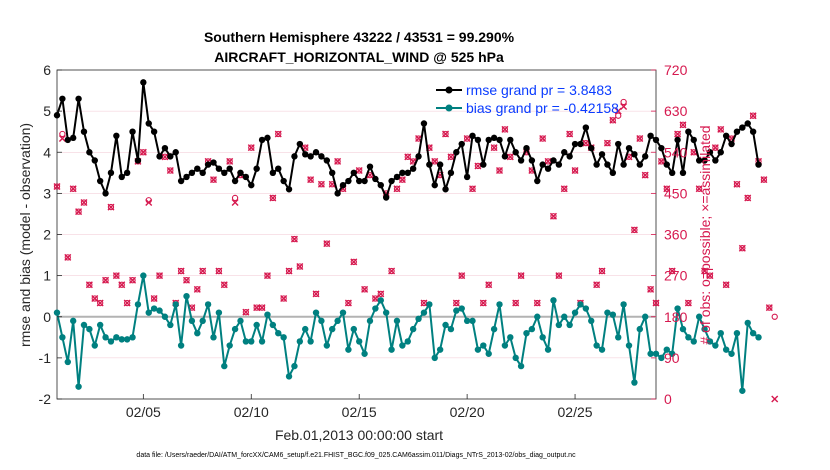  What do you see at coordinates (50, 234) in the screenshot?
I see `left-y-axis-ticks: -2 -1 0 1 2 3 4 5 6` at bounding box center [50, 234].